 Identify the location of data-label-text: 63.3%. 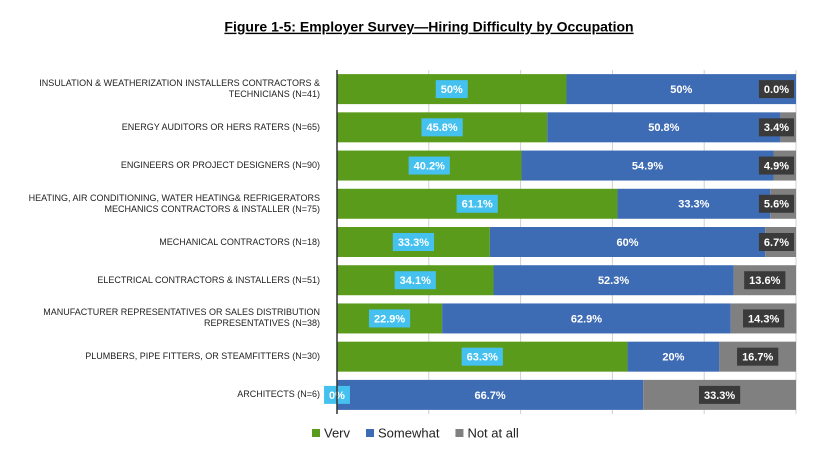
(482, 358).